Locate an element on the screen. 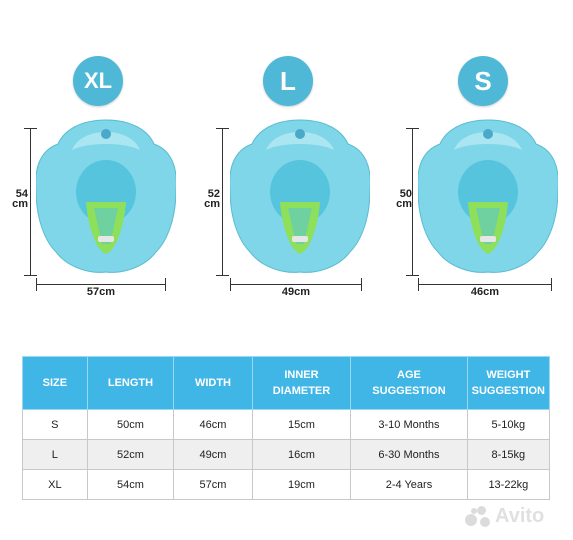 The image size is (573, 540). height-label-s: 50 cm is located at coordinates (400, 199).